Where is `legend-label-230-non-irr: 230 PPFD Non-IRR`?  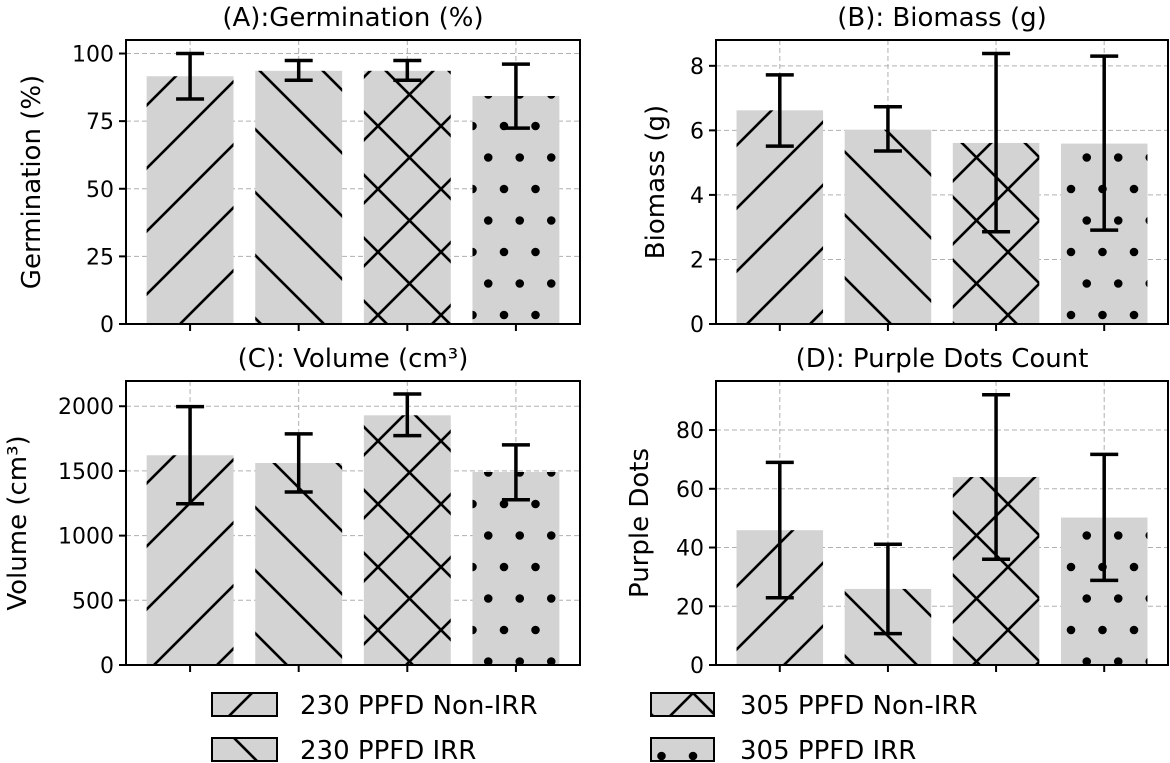
legend-label-230-non-irr: 230 PPFD Non-IRR is located at coordinates (419, 706).